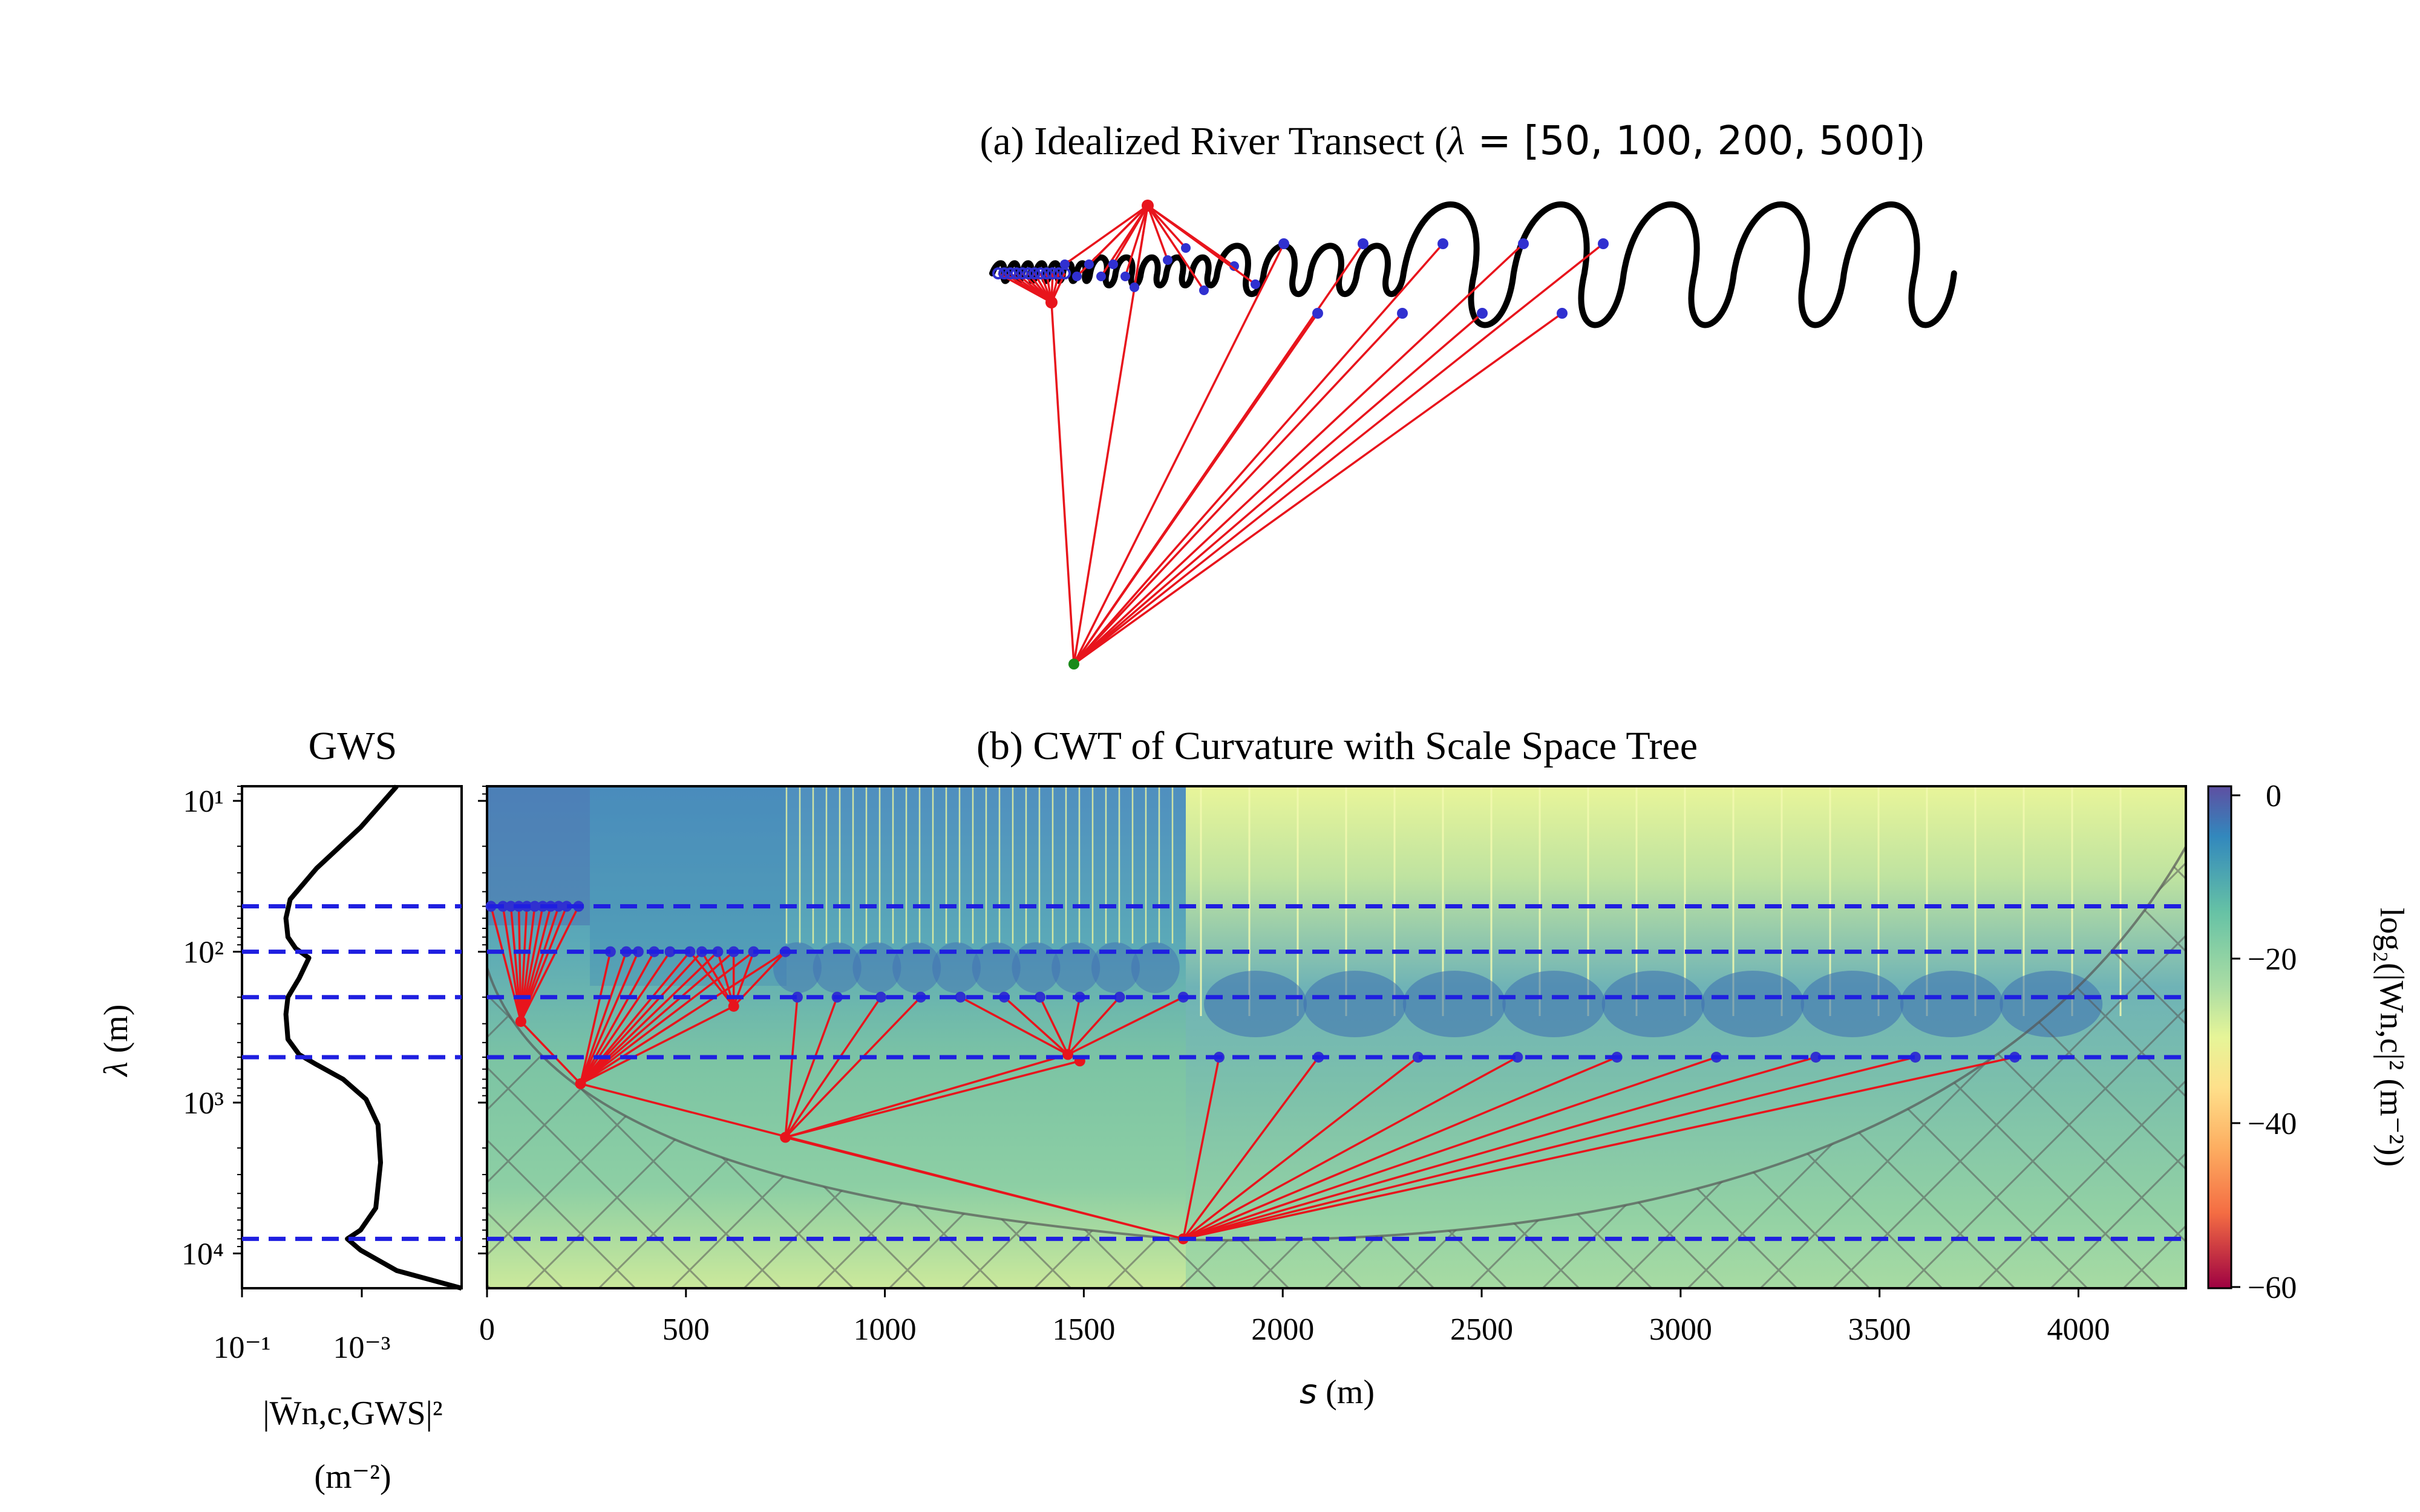 The height and width of the screenshot is (1512, 2420). I want to click on cwt-xticks: 0 500 1000 1500 2000 2500 3000 3500 4000, so click(1294, 1317).